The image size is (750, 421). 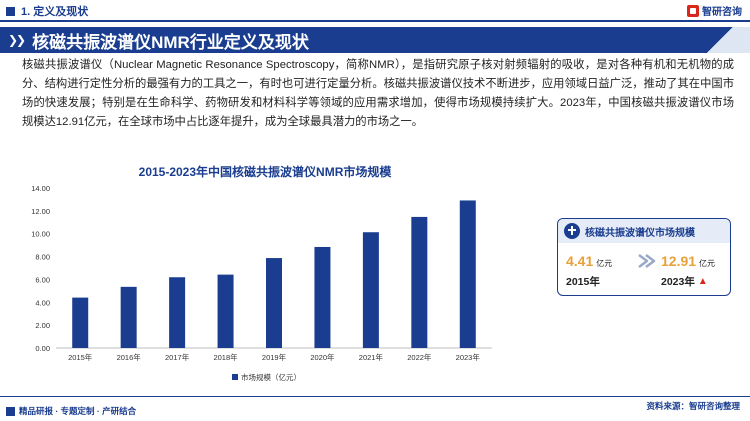 I want to click on x-tick-label: 2019年, so click(x=274, y=357).